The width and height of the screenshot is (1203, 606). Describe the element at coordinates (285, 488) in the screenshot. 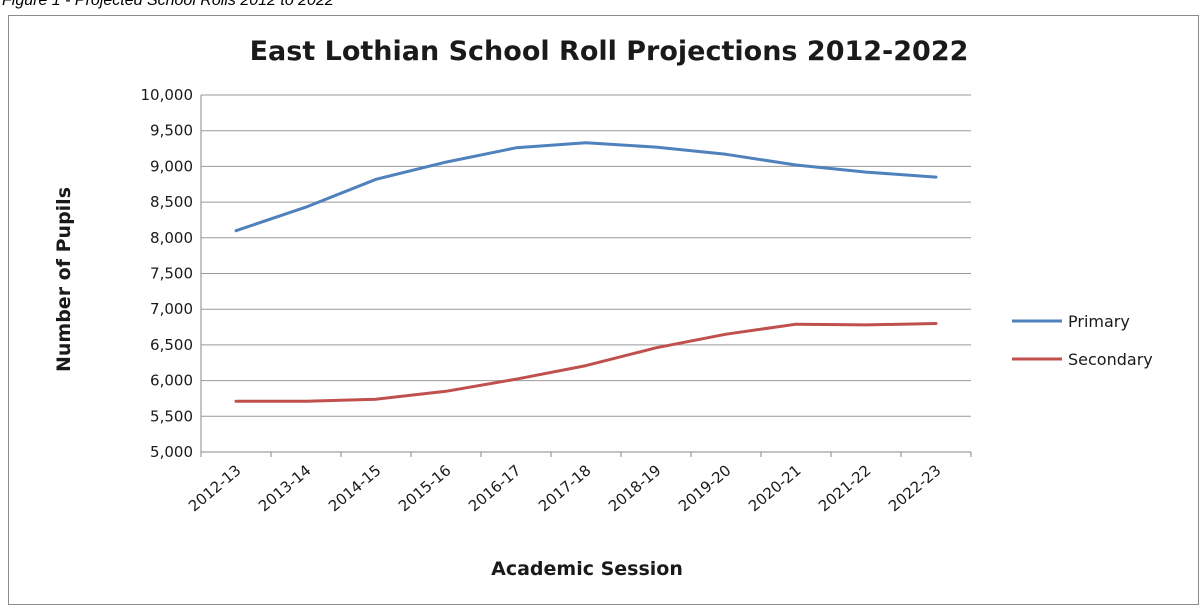

I see `x-tick-label: 2013-14` at that location.